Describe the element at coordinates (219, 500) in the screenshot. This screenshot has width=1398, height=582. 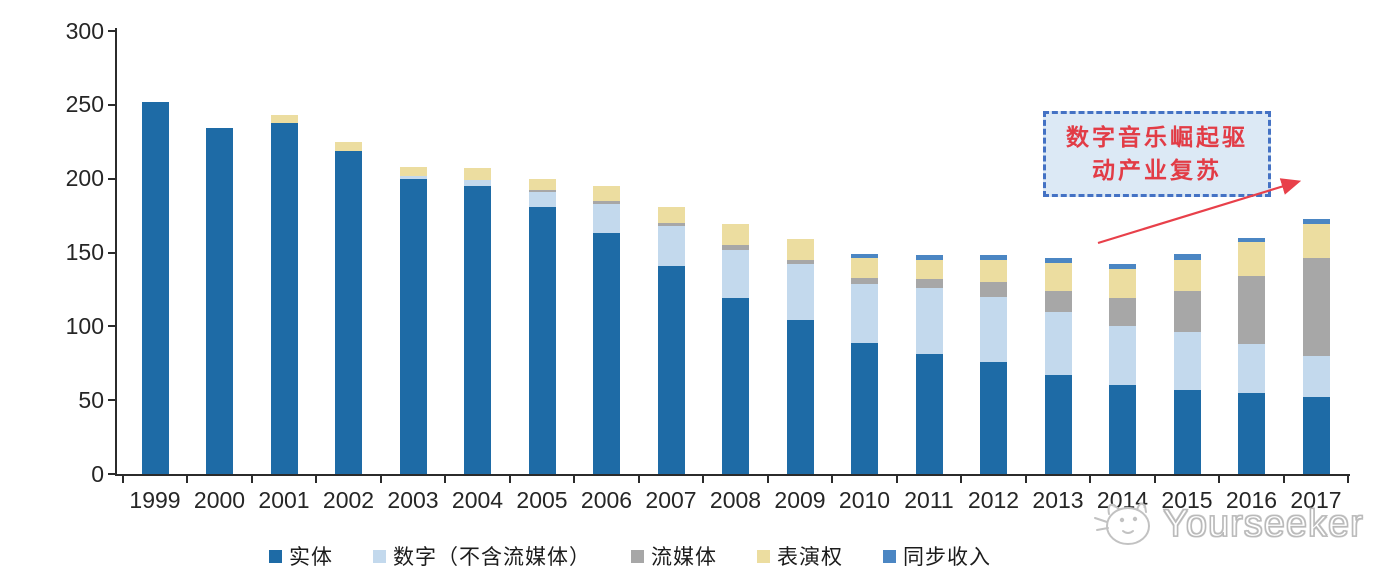
I see `x-tick-label: 2000` at that location.